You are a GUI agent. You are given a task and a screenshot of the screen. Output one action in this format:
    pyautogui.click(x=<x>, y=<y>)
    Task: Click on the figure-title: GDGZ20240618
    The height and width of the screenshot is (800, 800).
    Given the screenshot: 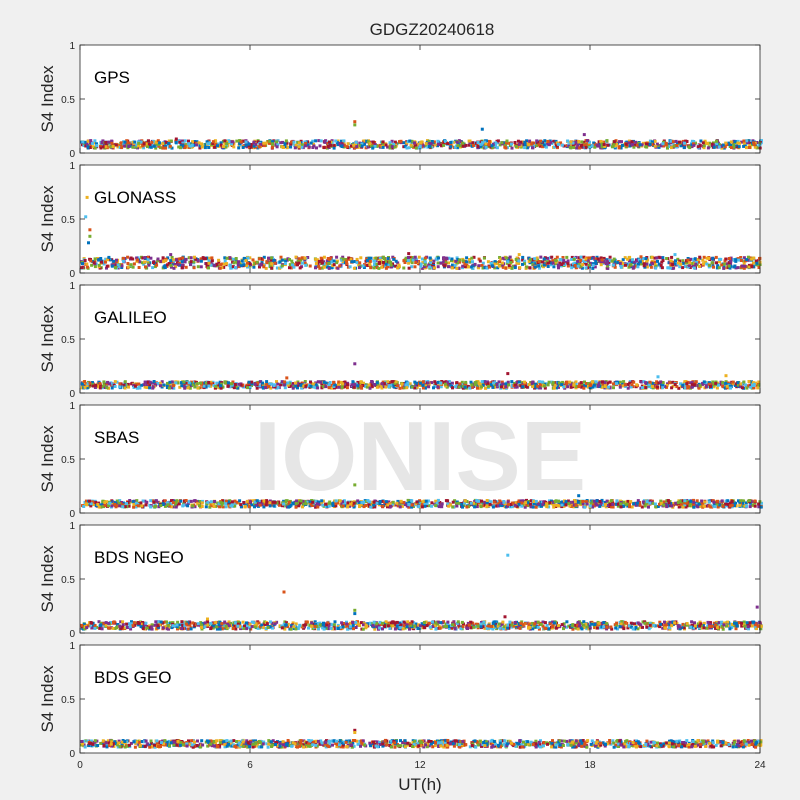 What is the action you would take?
    pyautogui.click(x=432, y=29)
    